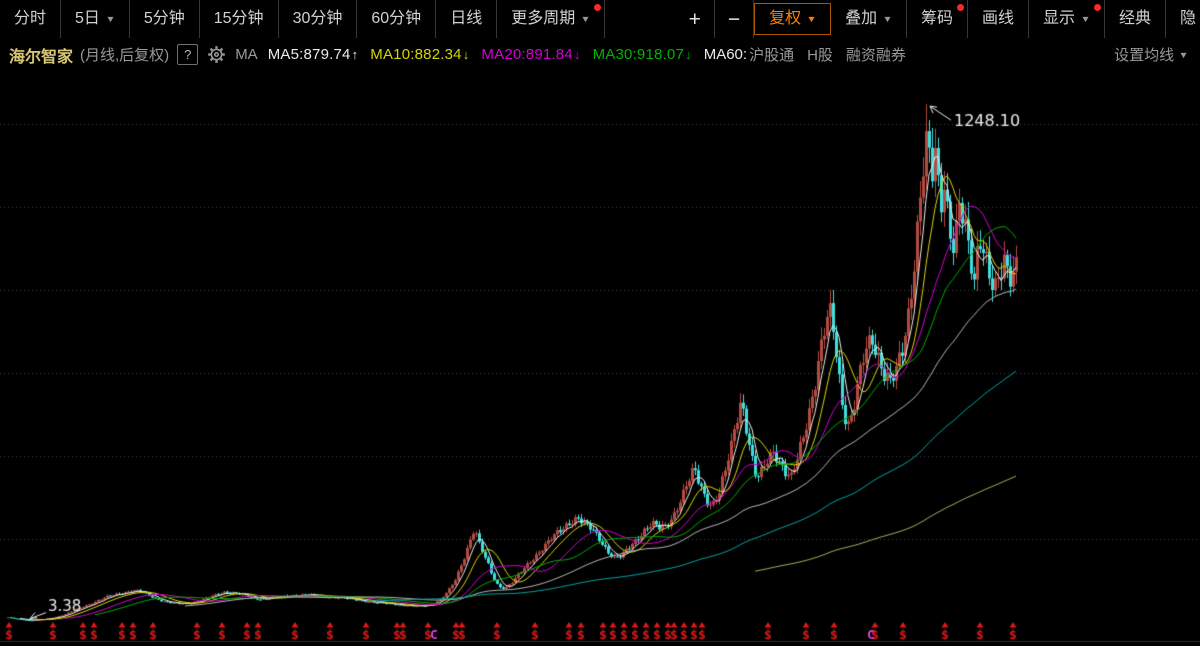 Image resolution: width=1200 pixels, height=646 pixels. Describe the element at coordinates (125, 55) in the screenshot. I see `chart-mode-label: (月线,后复权)` at that location.